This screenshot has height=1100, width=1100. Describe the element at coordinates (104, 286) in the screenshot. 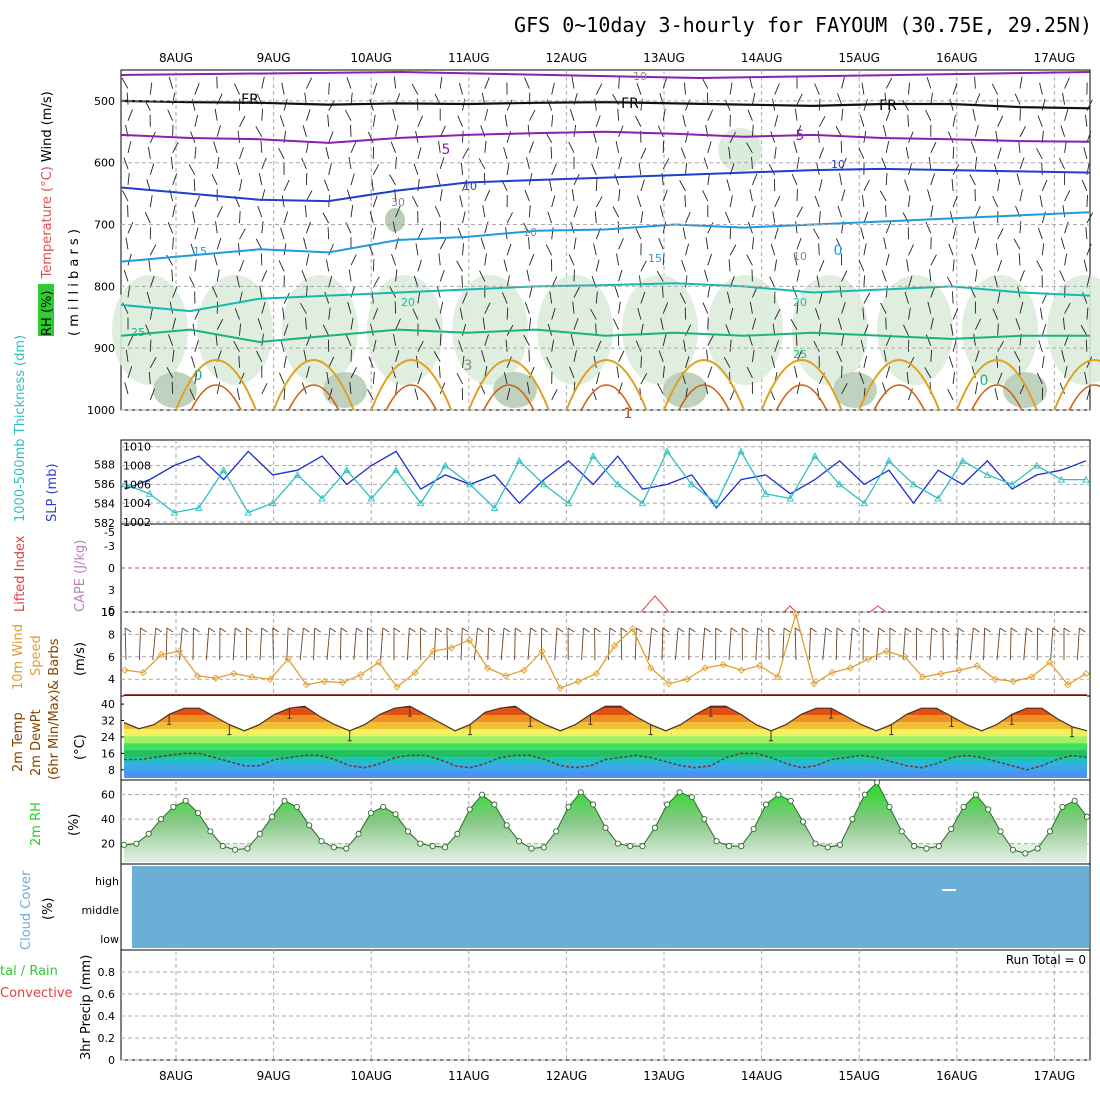

I see `pressure-tick-label: 800` at that location.